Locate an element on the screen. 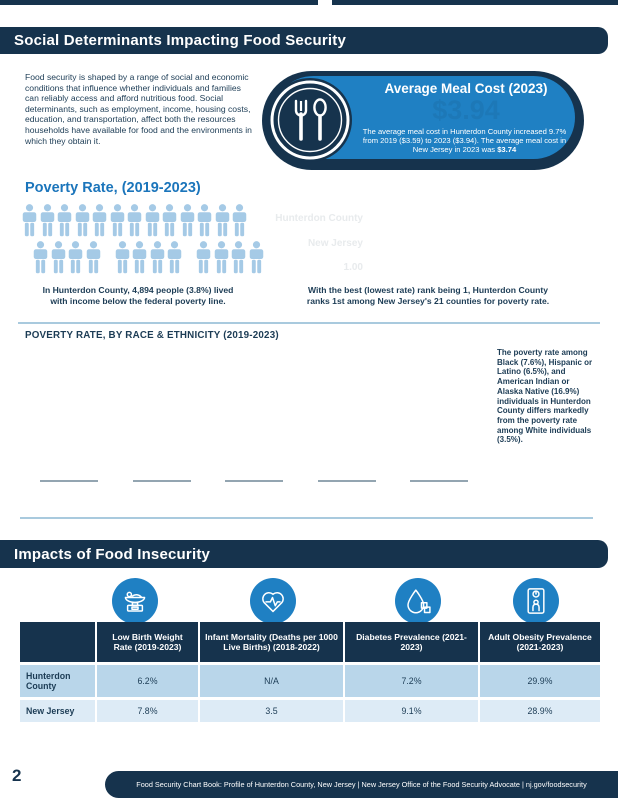 This screenshot has width=618, height=800. table-header-diabetes: Diabetes Prevalence (2021-2023) is located at coordinates (412, 642).